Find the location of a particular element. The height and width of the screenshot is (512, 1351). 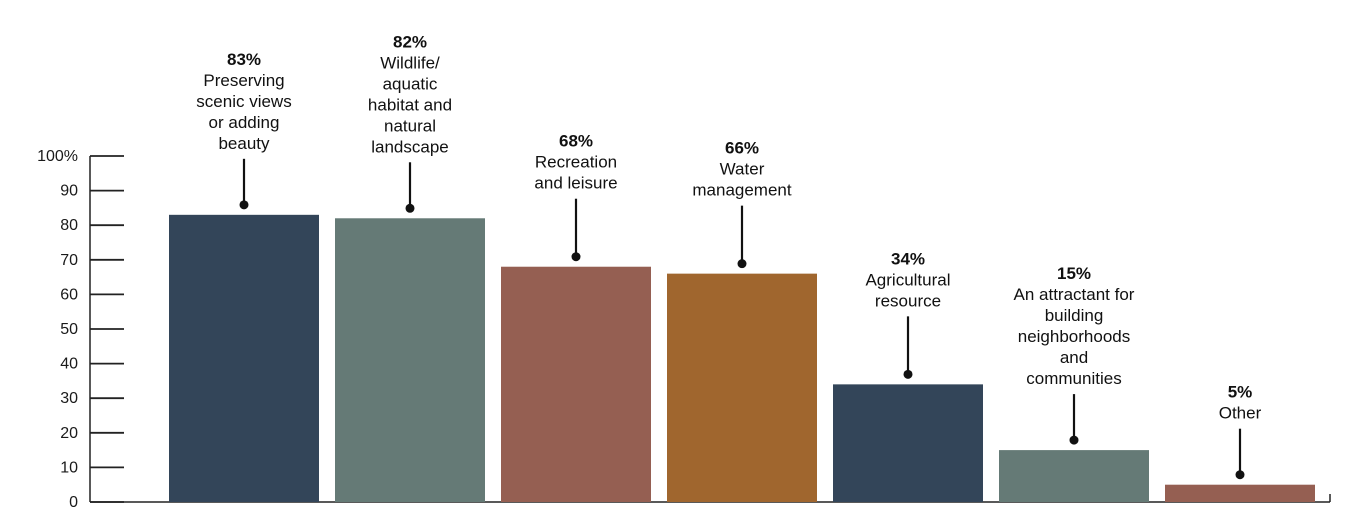

category-label: aquatic is located at coordinates (410, 83).